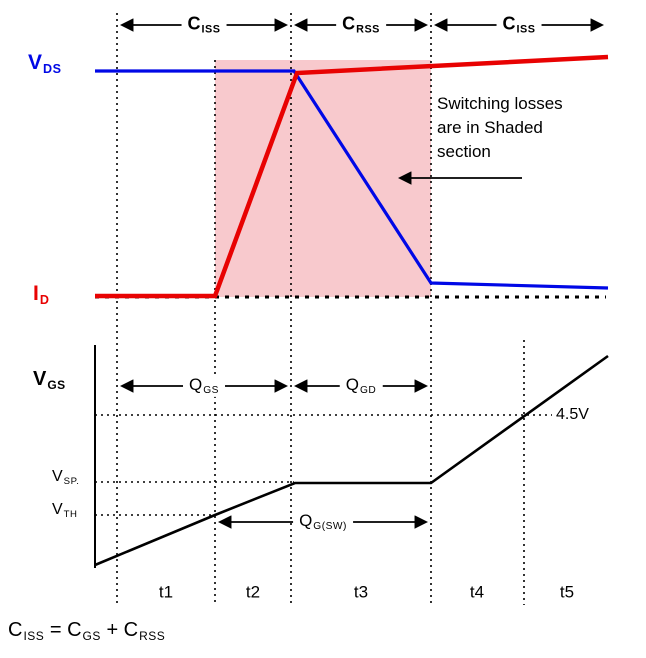 This screenshot has height=658, width=646. I want to click on crss-sub: RSS, so click(368, 29).